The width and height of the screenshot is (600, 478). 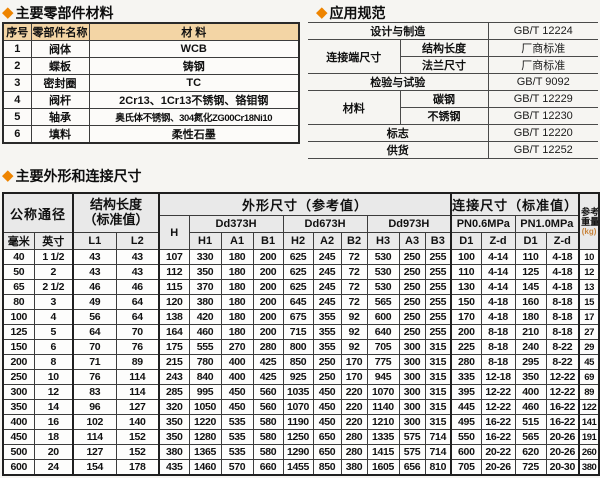 What do you see at coordinates (453, 56) in the screenshot?
I see `standards-row: 连接端尺寸 结构长度 厂商标准` at bounding box center [453, 56].